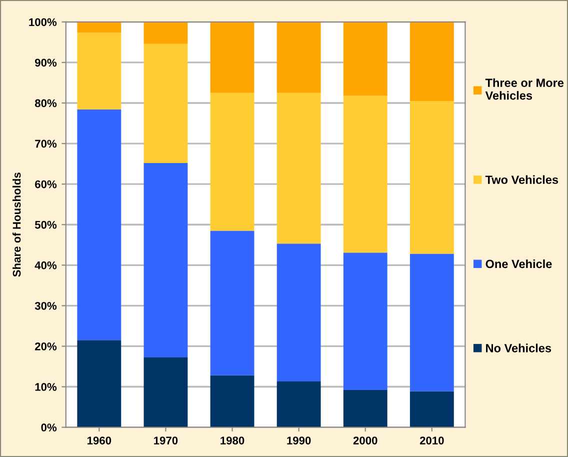  Describe the element at coordinates (45, 103) in the screenshot. I see `y-tick-label: 80%` at that location.